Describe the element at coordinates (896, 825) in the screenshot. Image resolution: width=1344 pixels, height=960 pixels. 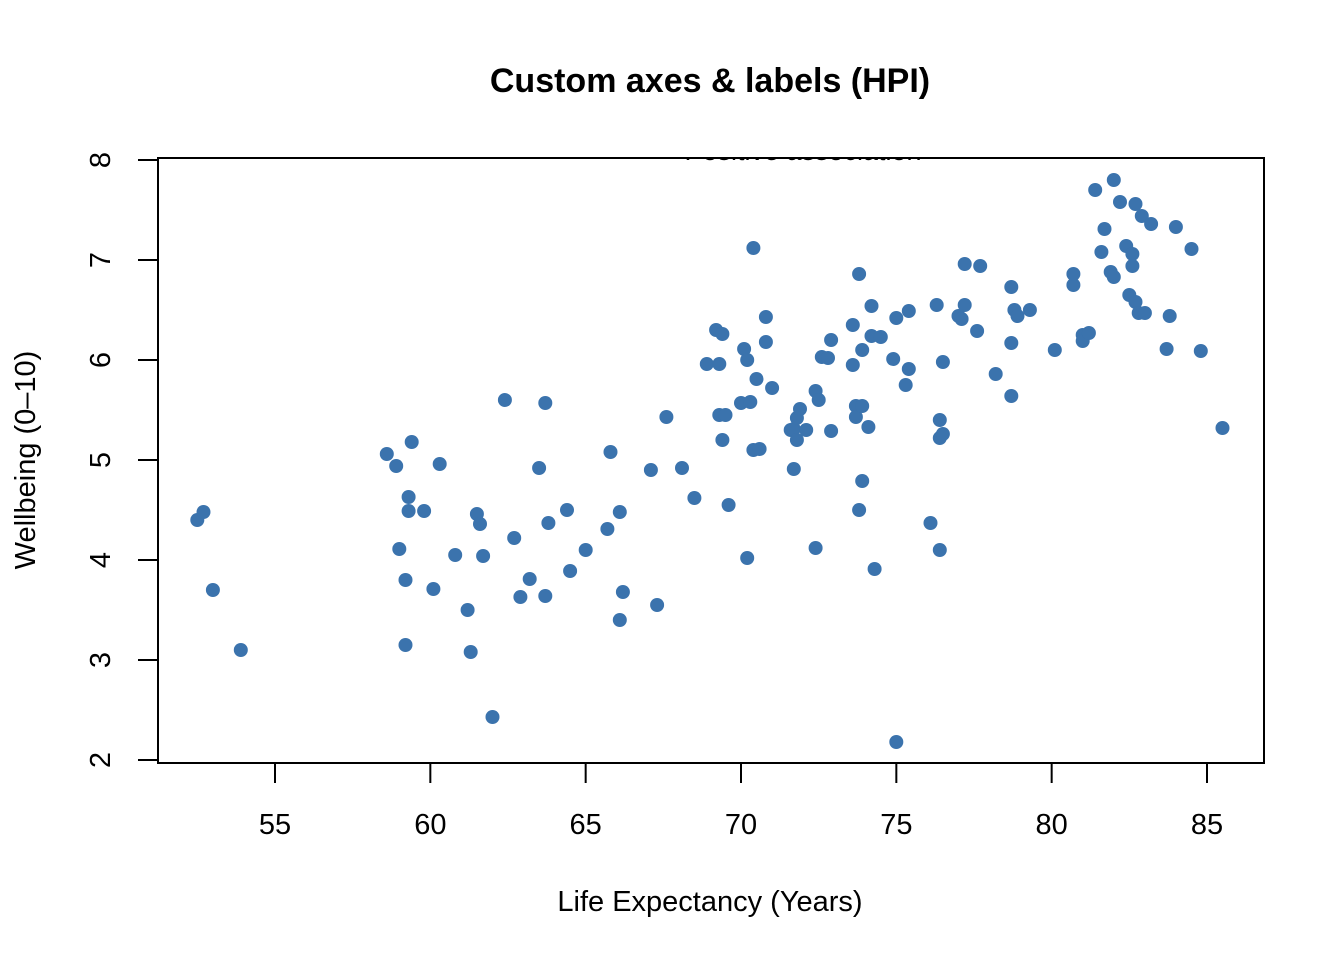
I see `x-tick-label: 75` at that location.